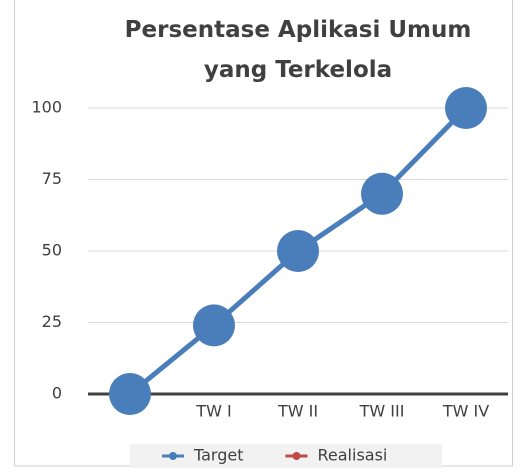 This screenshot has height=476, width=526. I want to click on legend-label: Target, so click(218, 455).